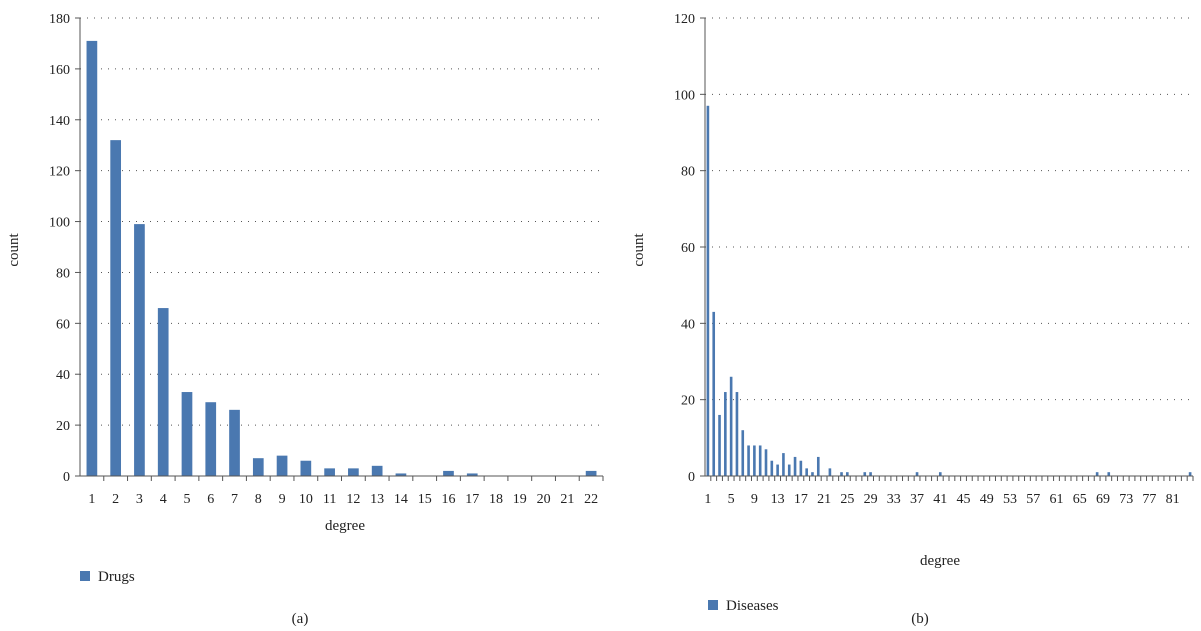 The image size is (1201, 631). Describe the element at coordinates (306, 499) in the screenshot. I see `x-tick-label: 10` at that location.